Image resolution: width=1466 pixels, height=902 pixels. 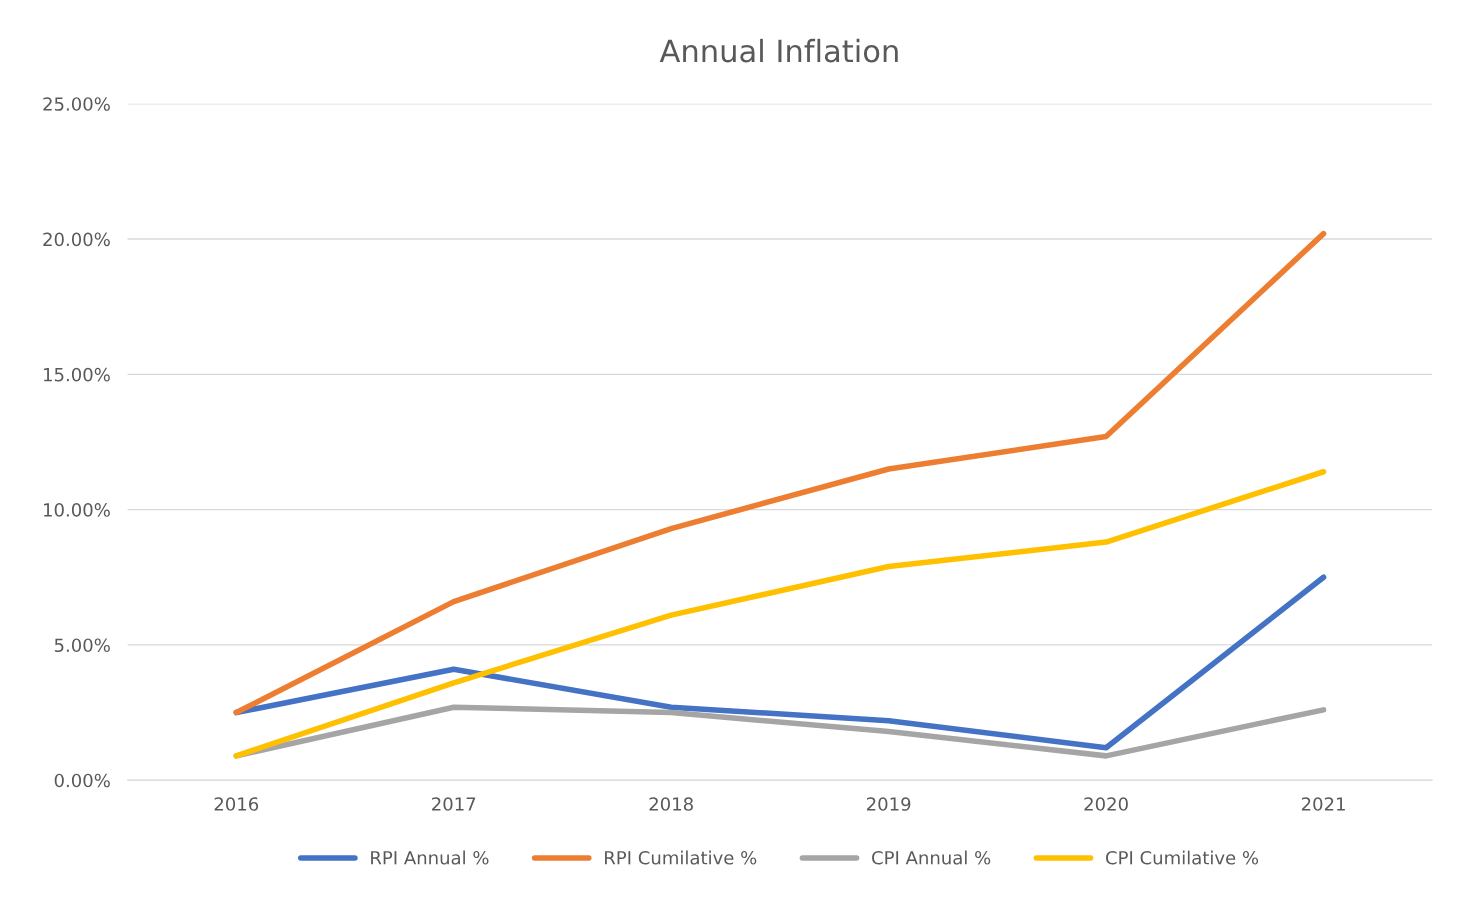 What do you see at coordinates (454, 804) in the screenshot?
I see `x-tick-label: 2017` at bounding box center [454, 804].